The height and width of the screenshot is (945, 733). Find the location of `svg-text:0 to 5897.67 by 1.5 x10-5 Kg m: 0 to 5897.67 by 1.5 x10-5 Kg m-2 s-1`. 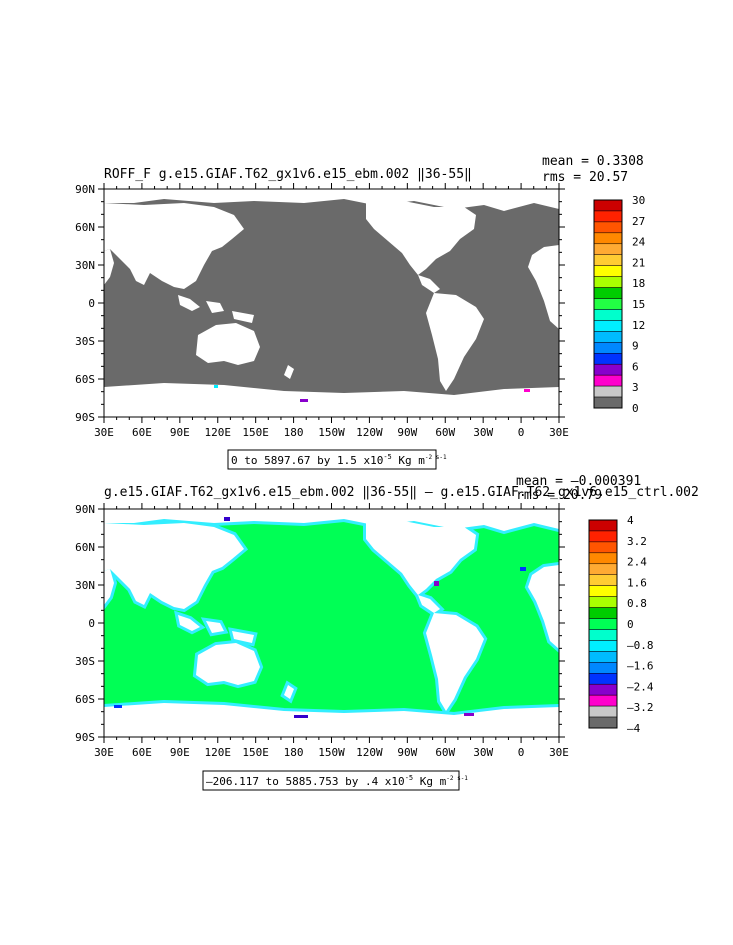

svg-text:0 to 5897.67 by 1.5 x10-5 Kg m: 0 to 5897.67 by 1.5 x10-5 Kg m-2 s-1 is located at coordinates (339, 460).